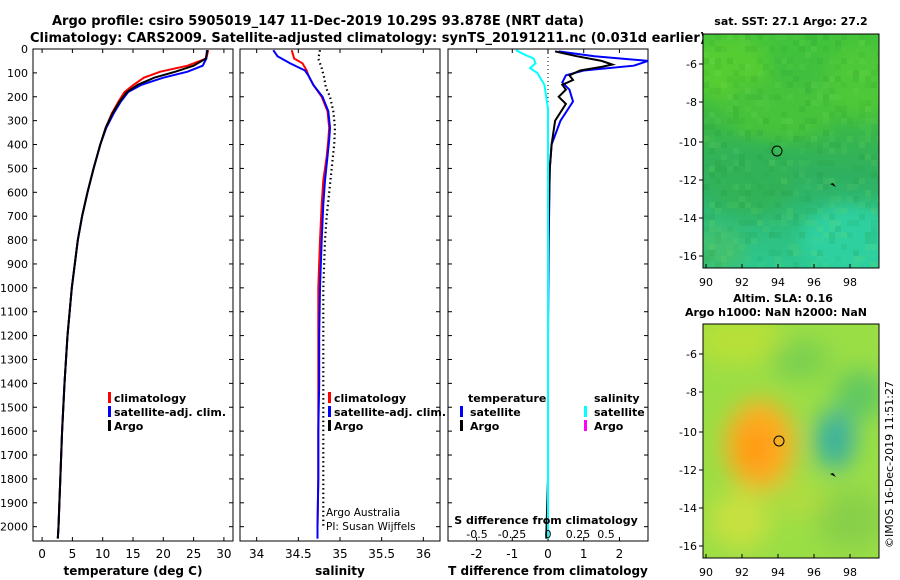 The height and width of the screenshot is (580, 900). I want to click on s-tick-label: -0.25, so click(512, 534).